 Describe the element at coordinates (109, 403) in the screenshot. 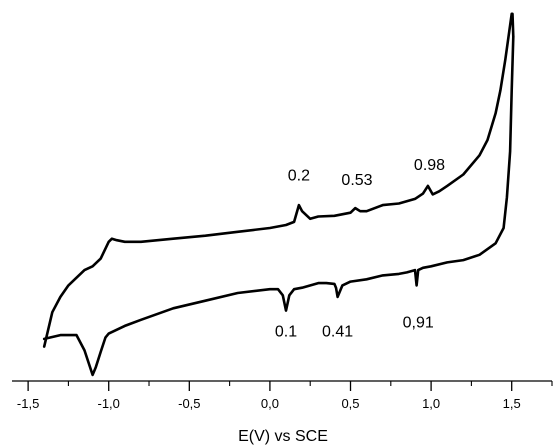

I see `x-tick-label: -1,0` at that location.